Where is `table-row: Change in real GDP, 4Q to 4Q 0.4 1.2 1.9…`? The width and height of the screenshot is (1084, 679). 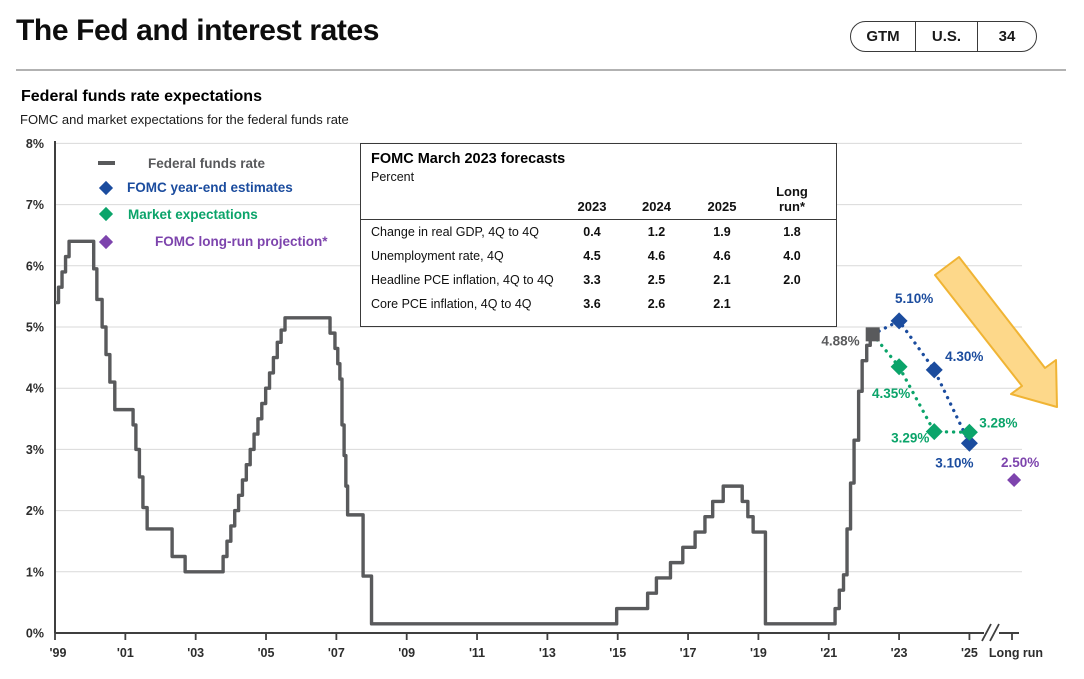
table-row: Change in real GDP, 4Q to 4Q 0.4 1.2 1.9… is located at coordinates (600, 232).